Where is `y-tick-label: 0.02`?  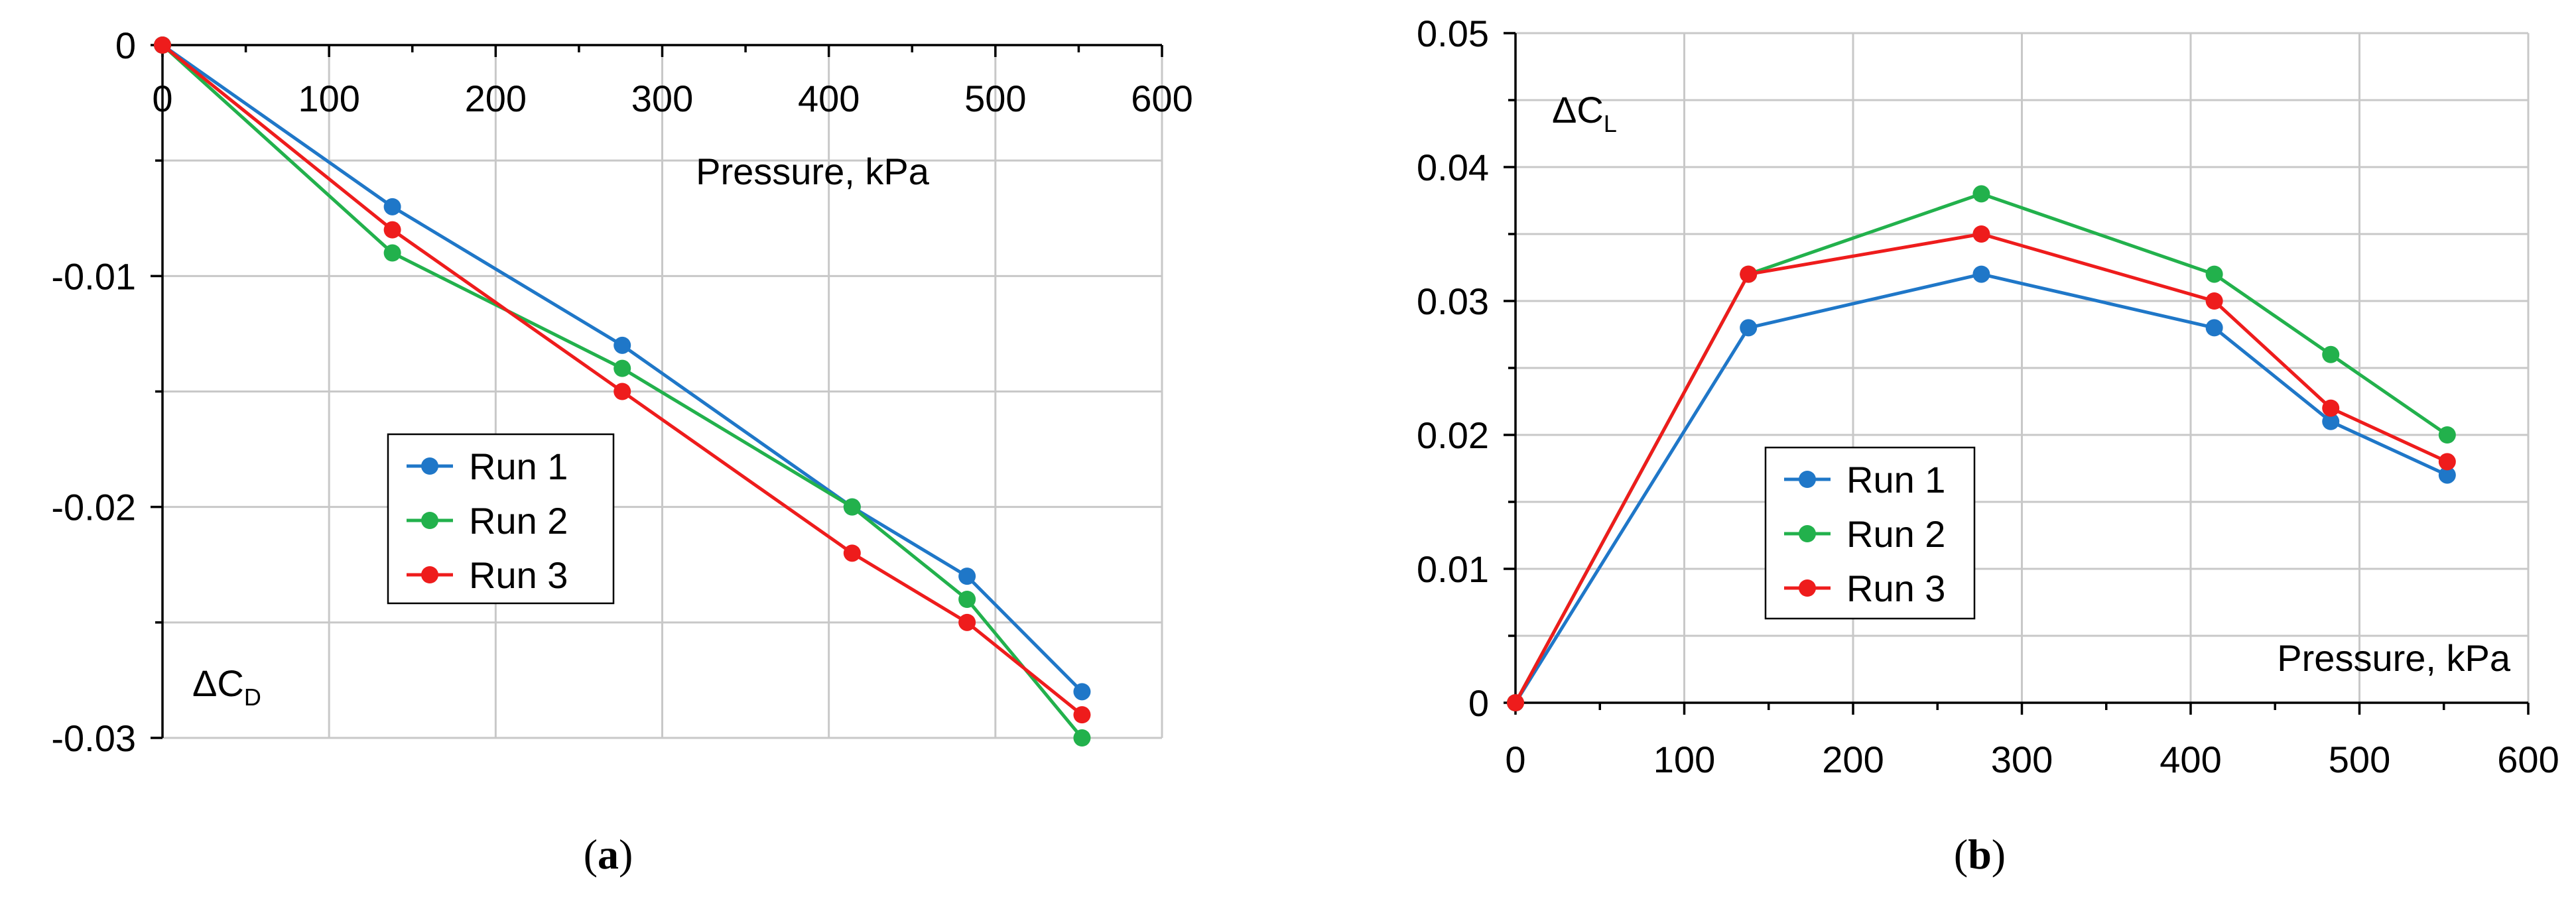 y-tick-label: 0.02 is located at coordinates (1453, 435).